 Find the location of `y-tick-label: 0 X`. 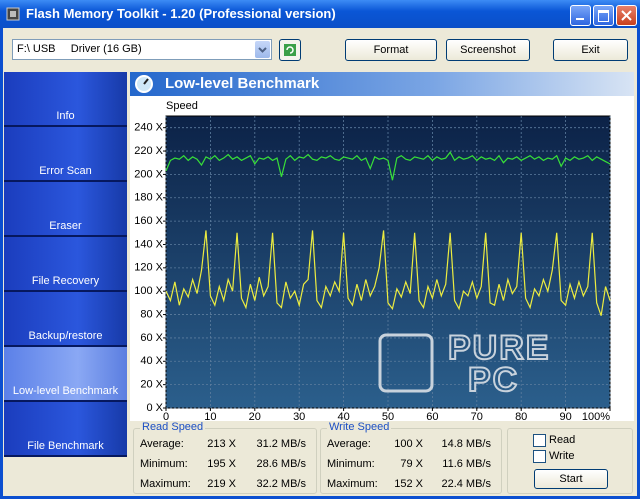

y-tick-label: 0 X is located at coordinates (154, 408).